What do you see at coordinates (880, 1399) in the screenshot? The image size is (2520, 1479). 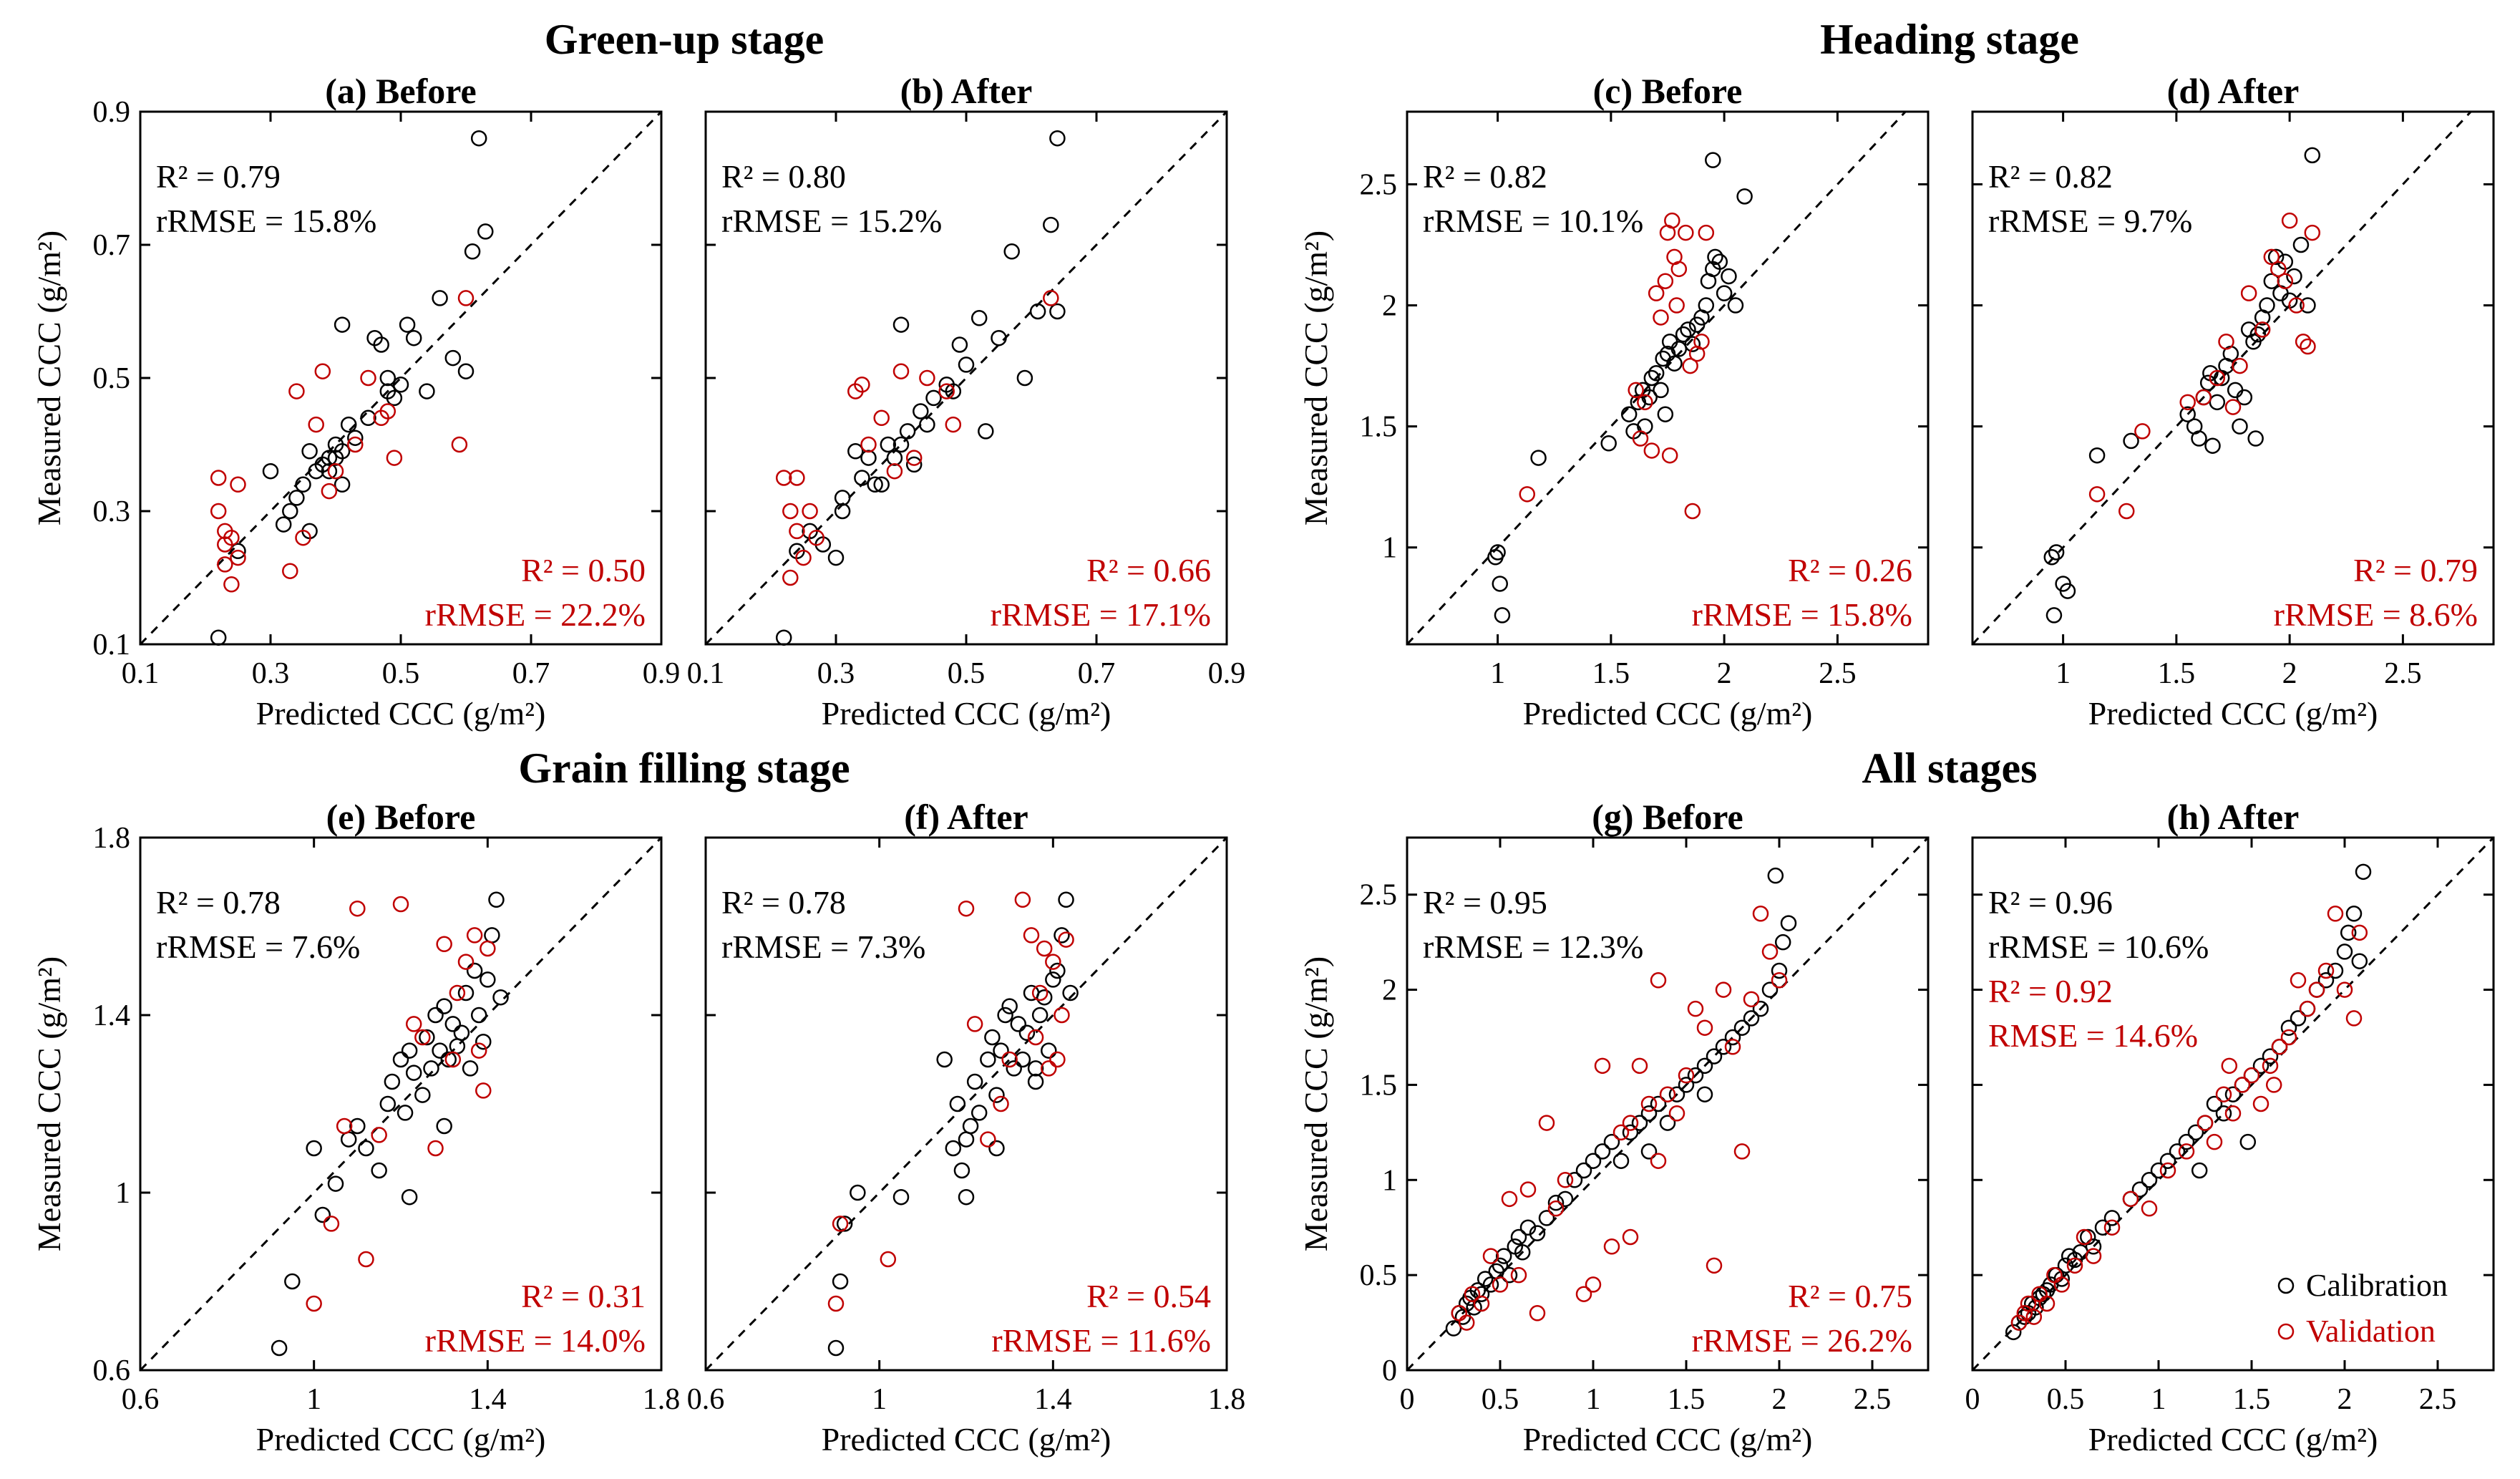 I see `x-tick-label-f: 1` at bounding box center [880, 1399].